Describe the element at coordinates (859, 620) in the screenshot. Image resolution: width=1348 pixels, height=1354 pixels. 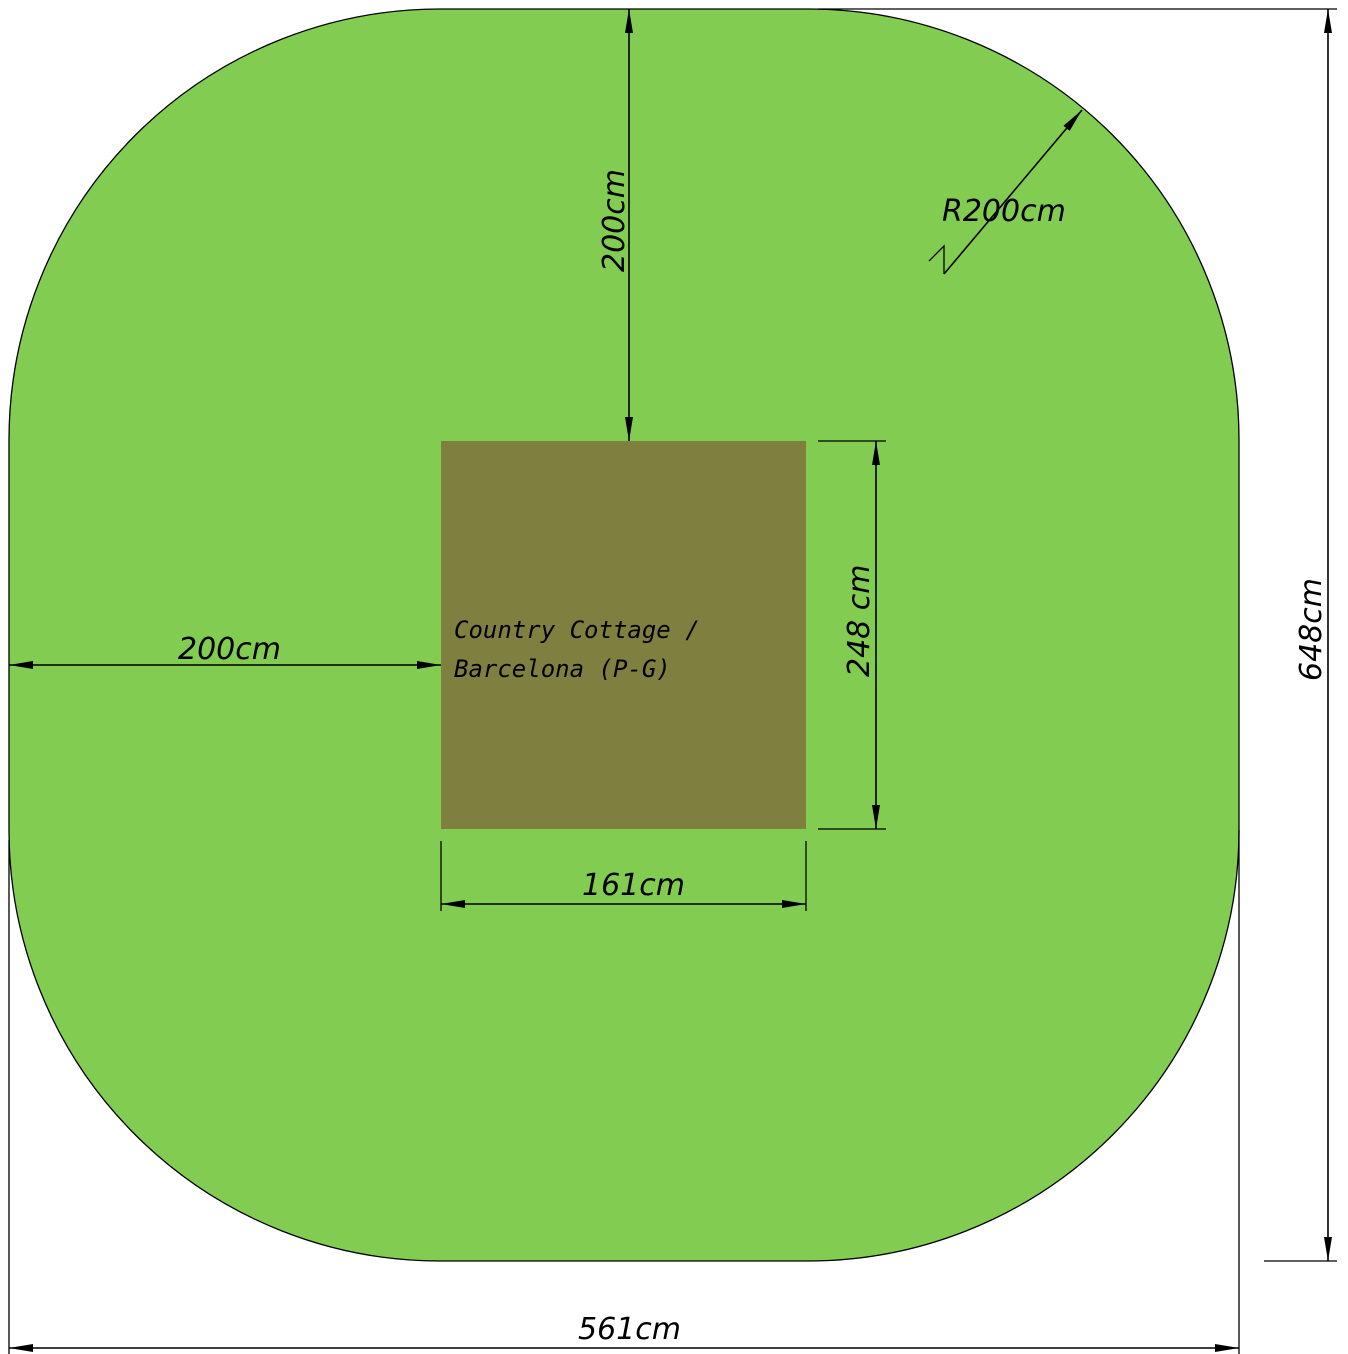
I see `building-depth-label: 248 cm` at that location.